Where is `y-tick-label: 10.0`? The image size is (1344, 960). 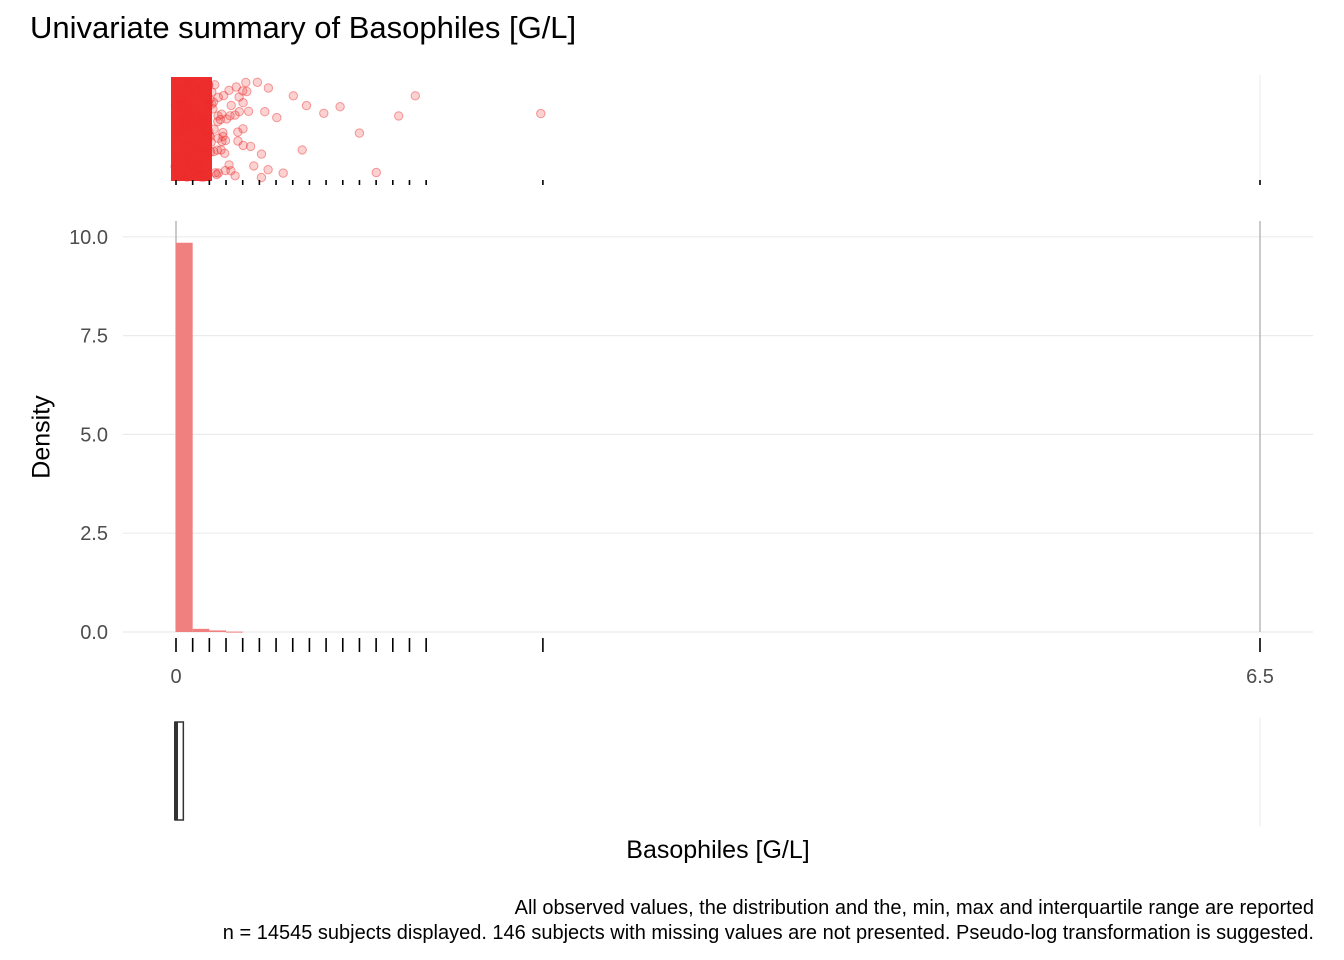 y-tick-label: 10.0 is located at coordinates (88, 238).